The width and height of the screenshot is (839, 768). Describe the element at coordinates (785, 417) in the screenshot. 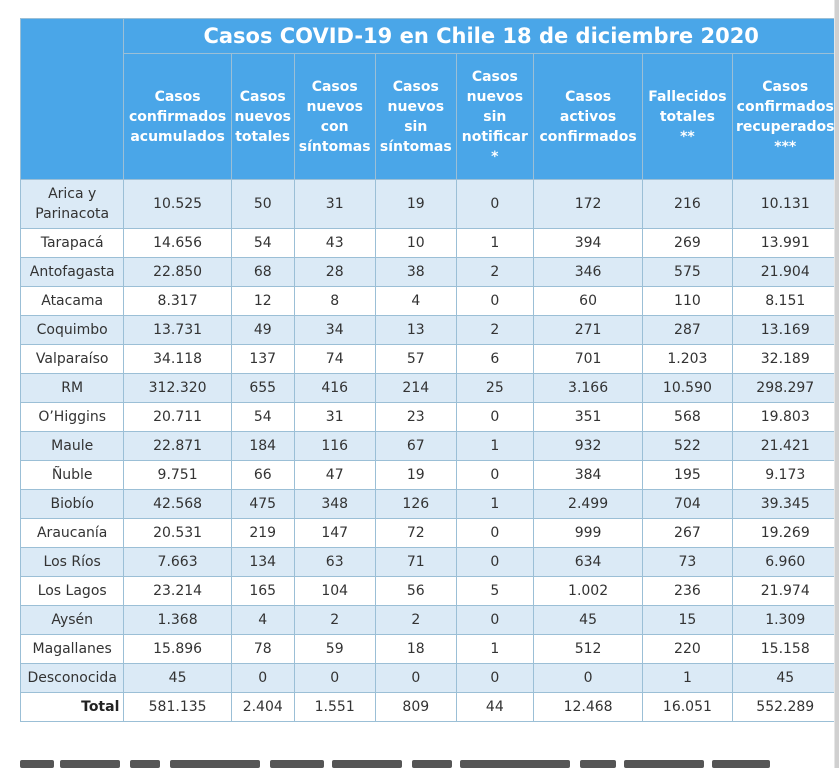

I see `value-cell: 19.803` at that location.